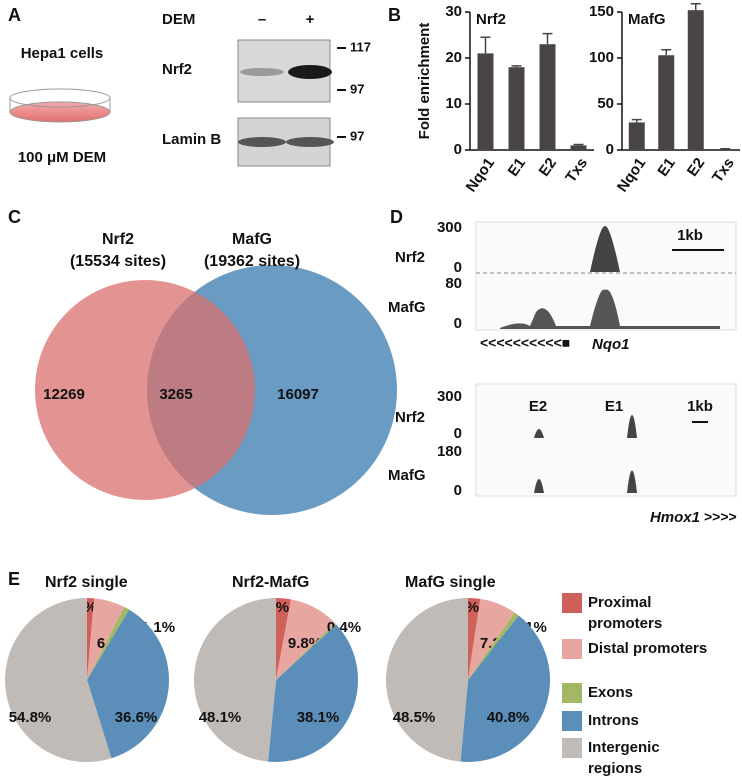 The height and width of the screenshot is (780, 742). Describe the element at coordinates (178, 19) in the screenshot. I see `blot-header: DEM` at that location.